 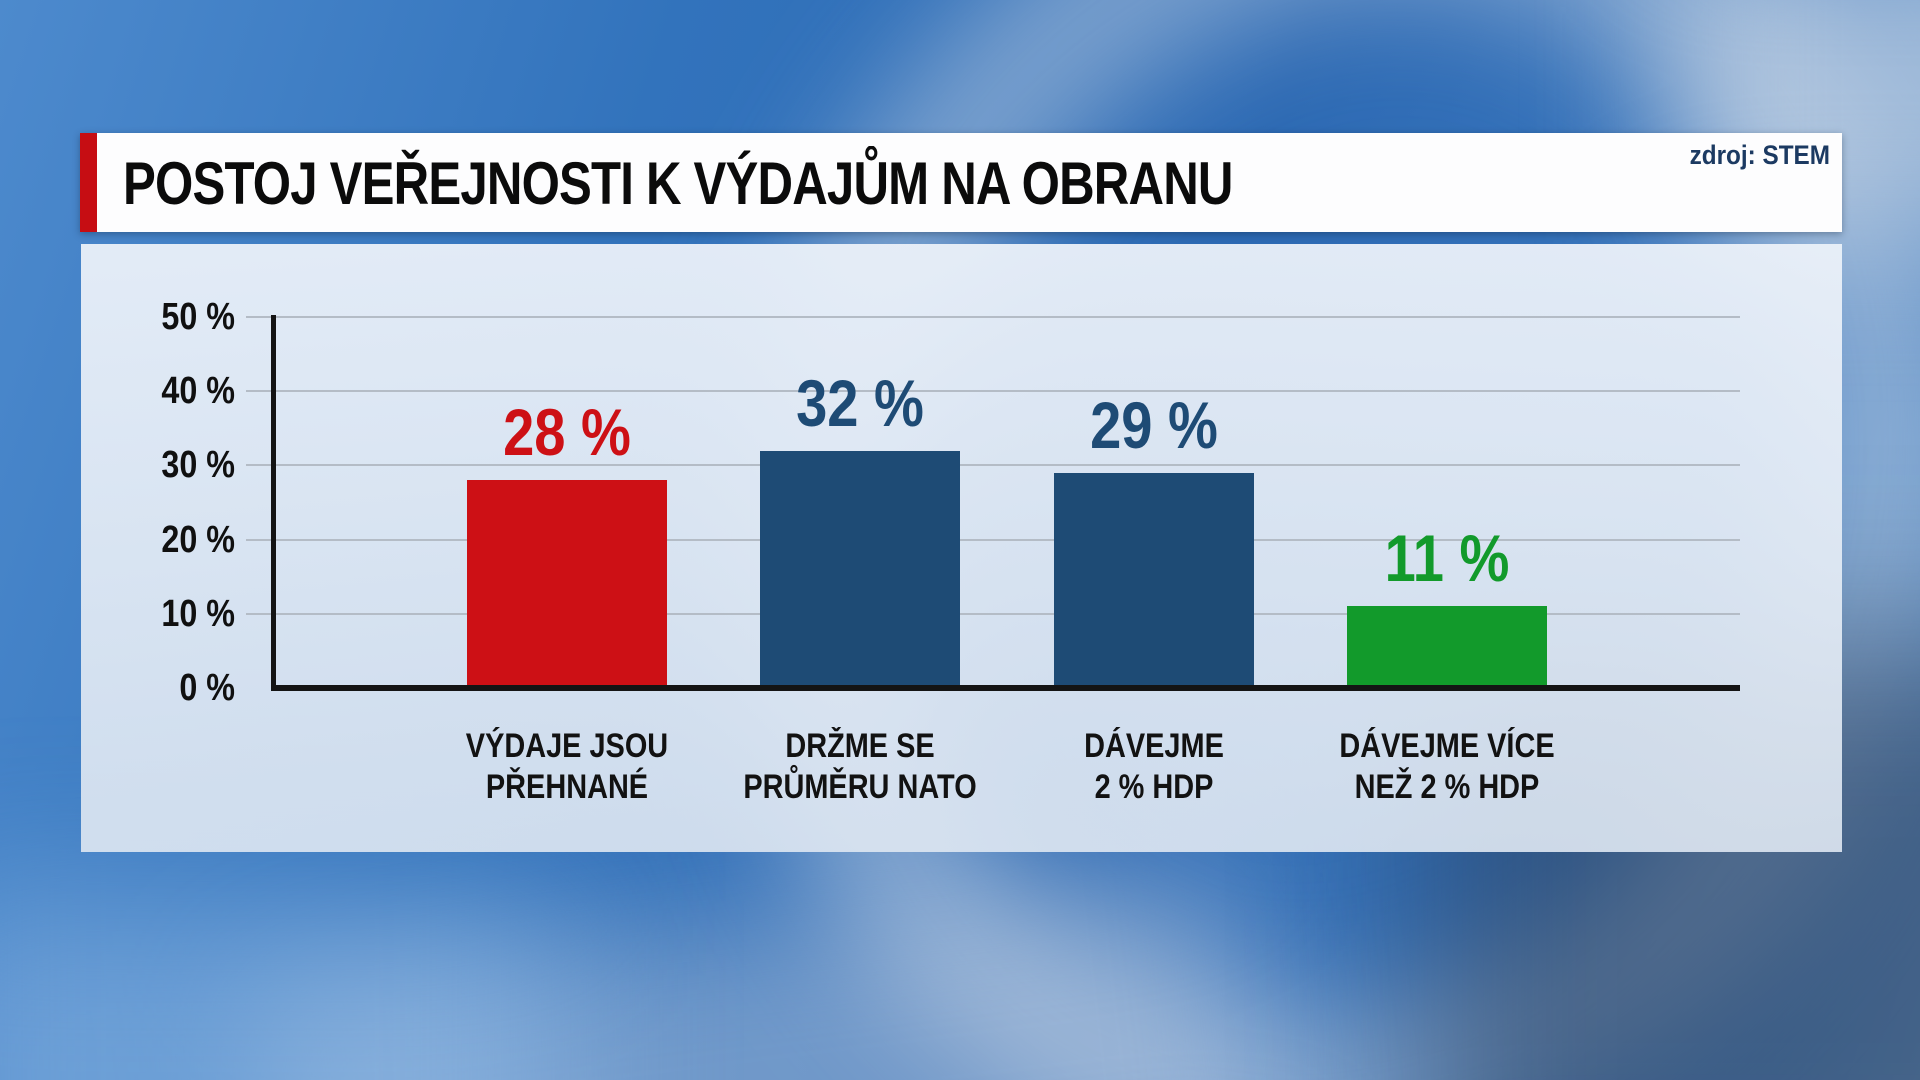 What do you see at coordinates (198, 539) in the screenshot?
I see `y-axis-tick-label: 20 %` at bounding box center [198, 539].